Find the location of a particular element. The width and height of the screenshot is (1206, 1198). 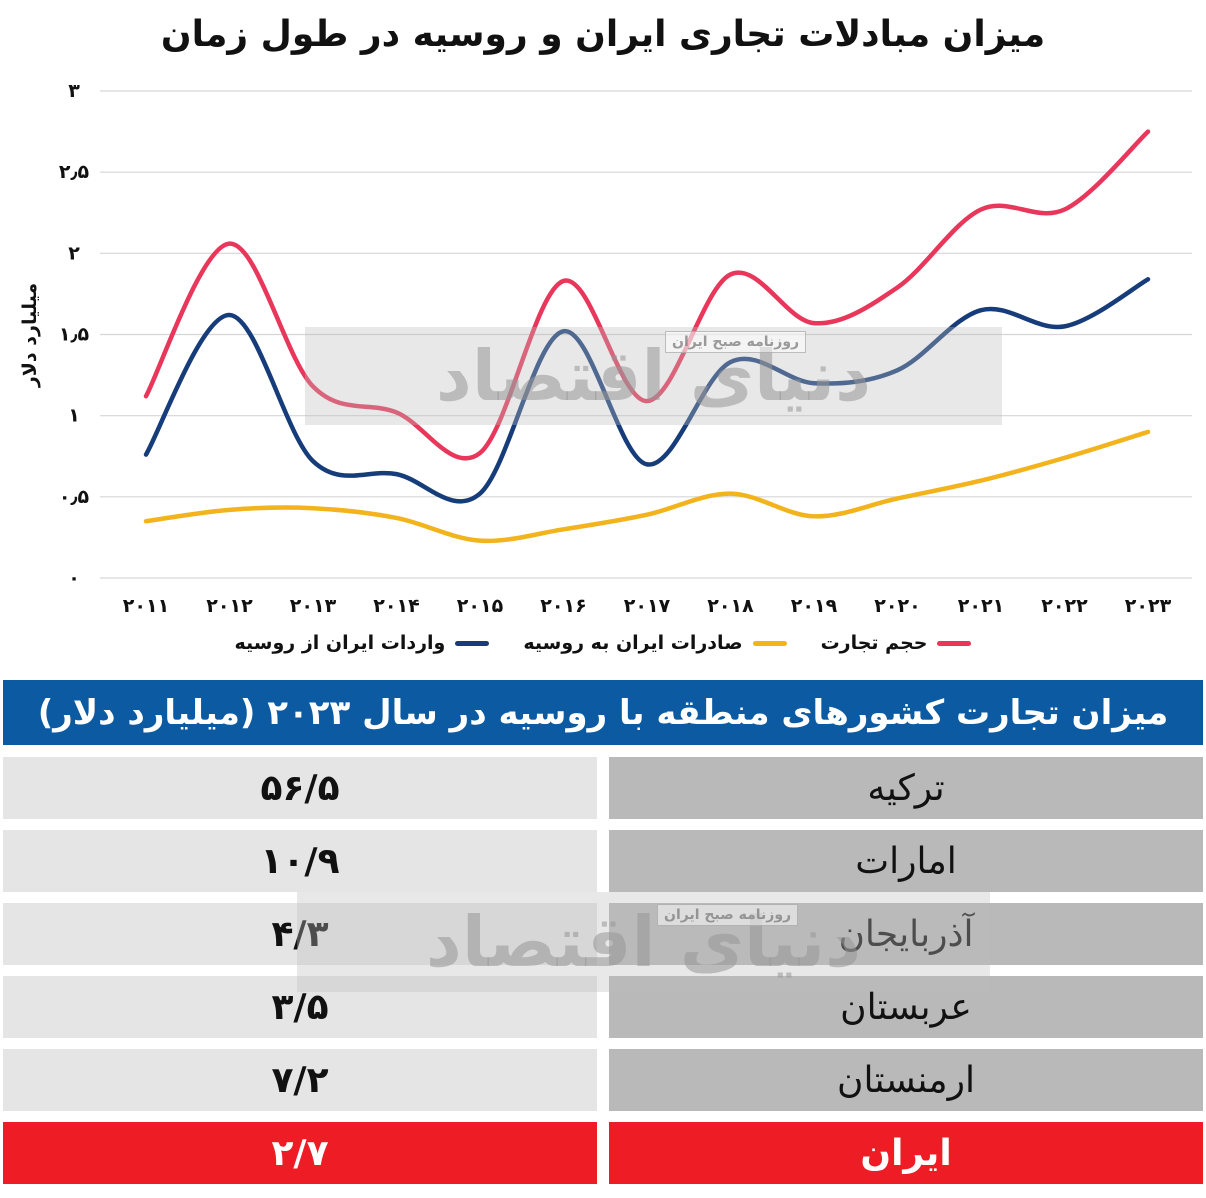

y-tick-label: ۰ is located at coordinates (74, 578).